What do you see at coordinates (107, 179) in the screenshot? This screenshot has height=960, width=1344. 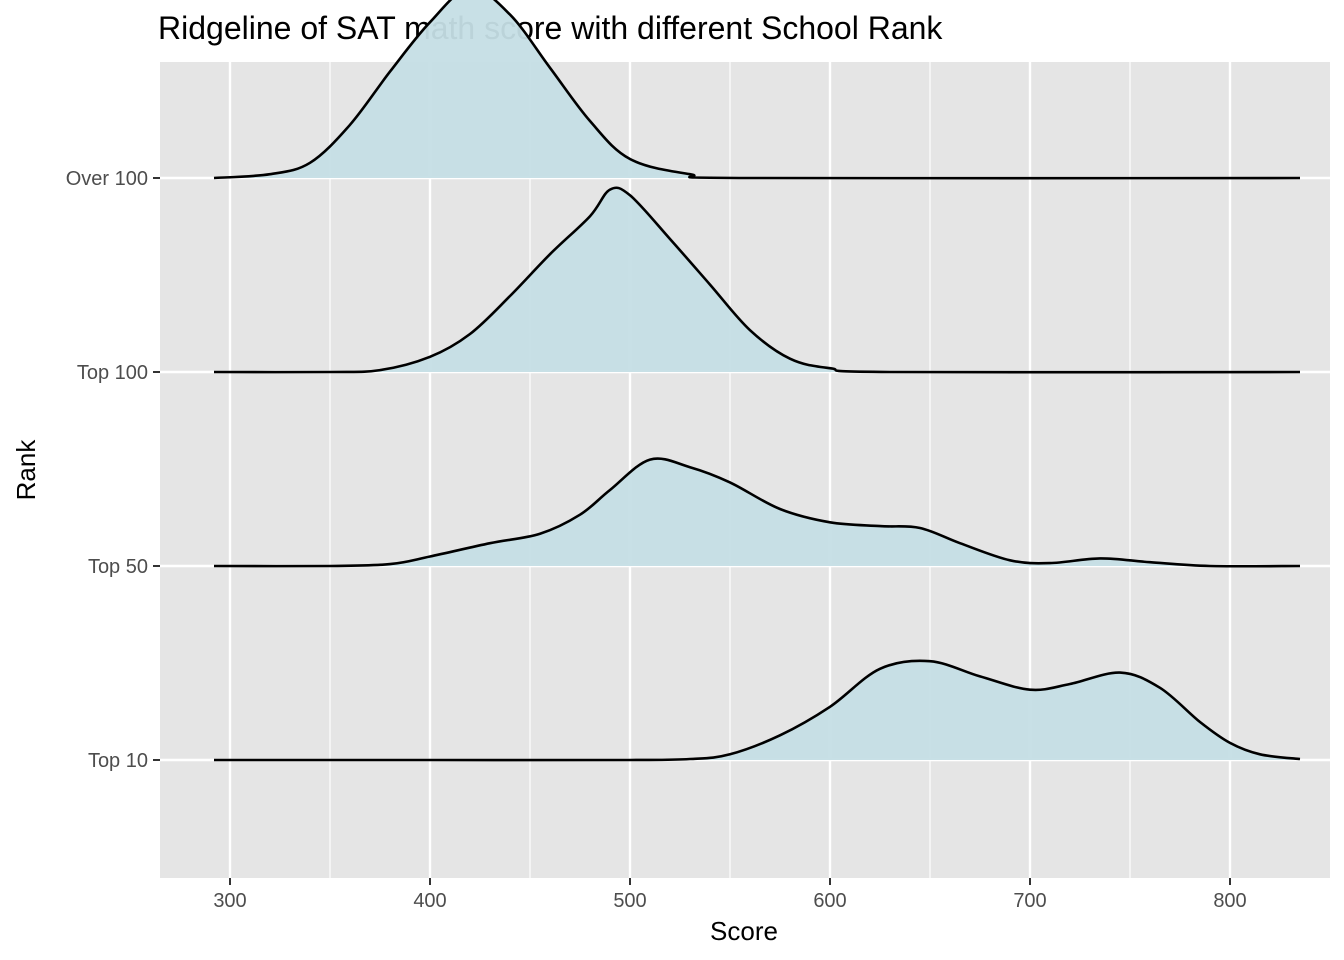 I see `y-tick-label: Over 100` at bounding box center [107, 179].